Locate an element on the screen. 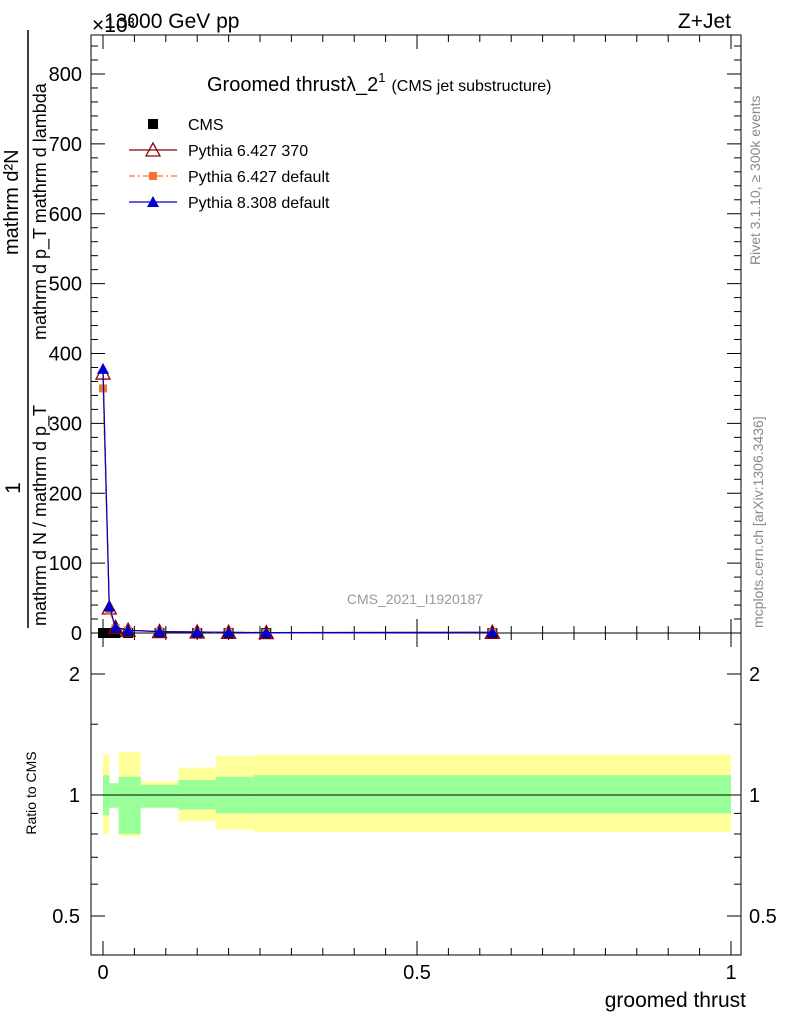 The width and height of the screenshot is (786, 1024). legend-label: CMS is located at coordinates (206, 125).